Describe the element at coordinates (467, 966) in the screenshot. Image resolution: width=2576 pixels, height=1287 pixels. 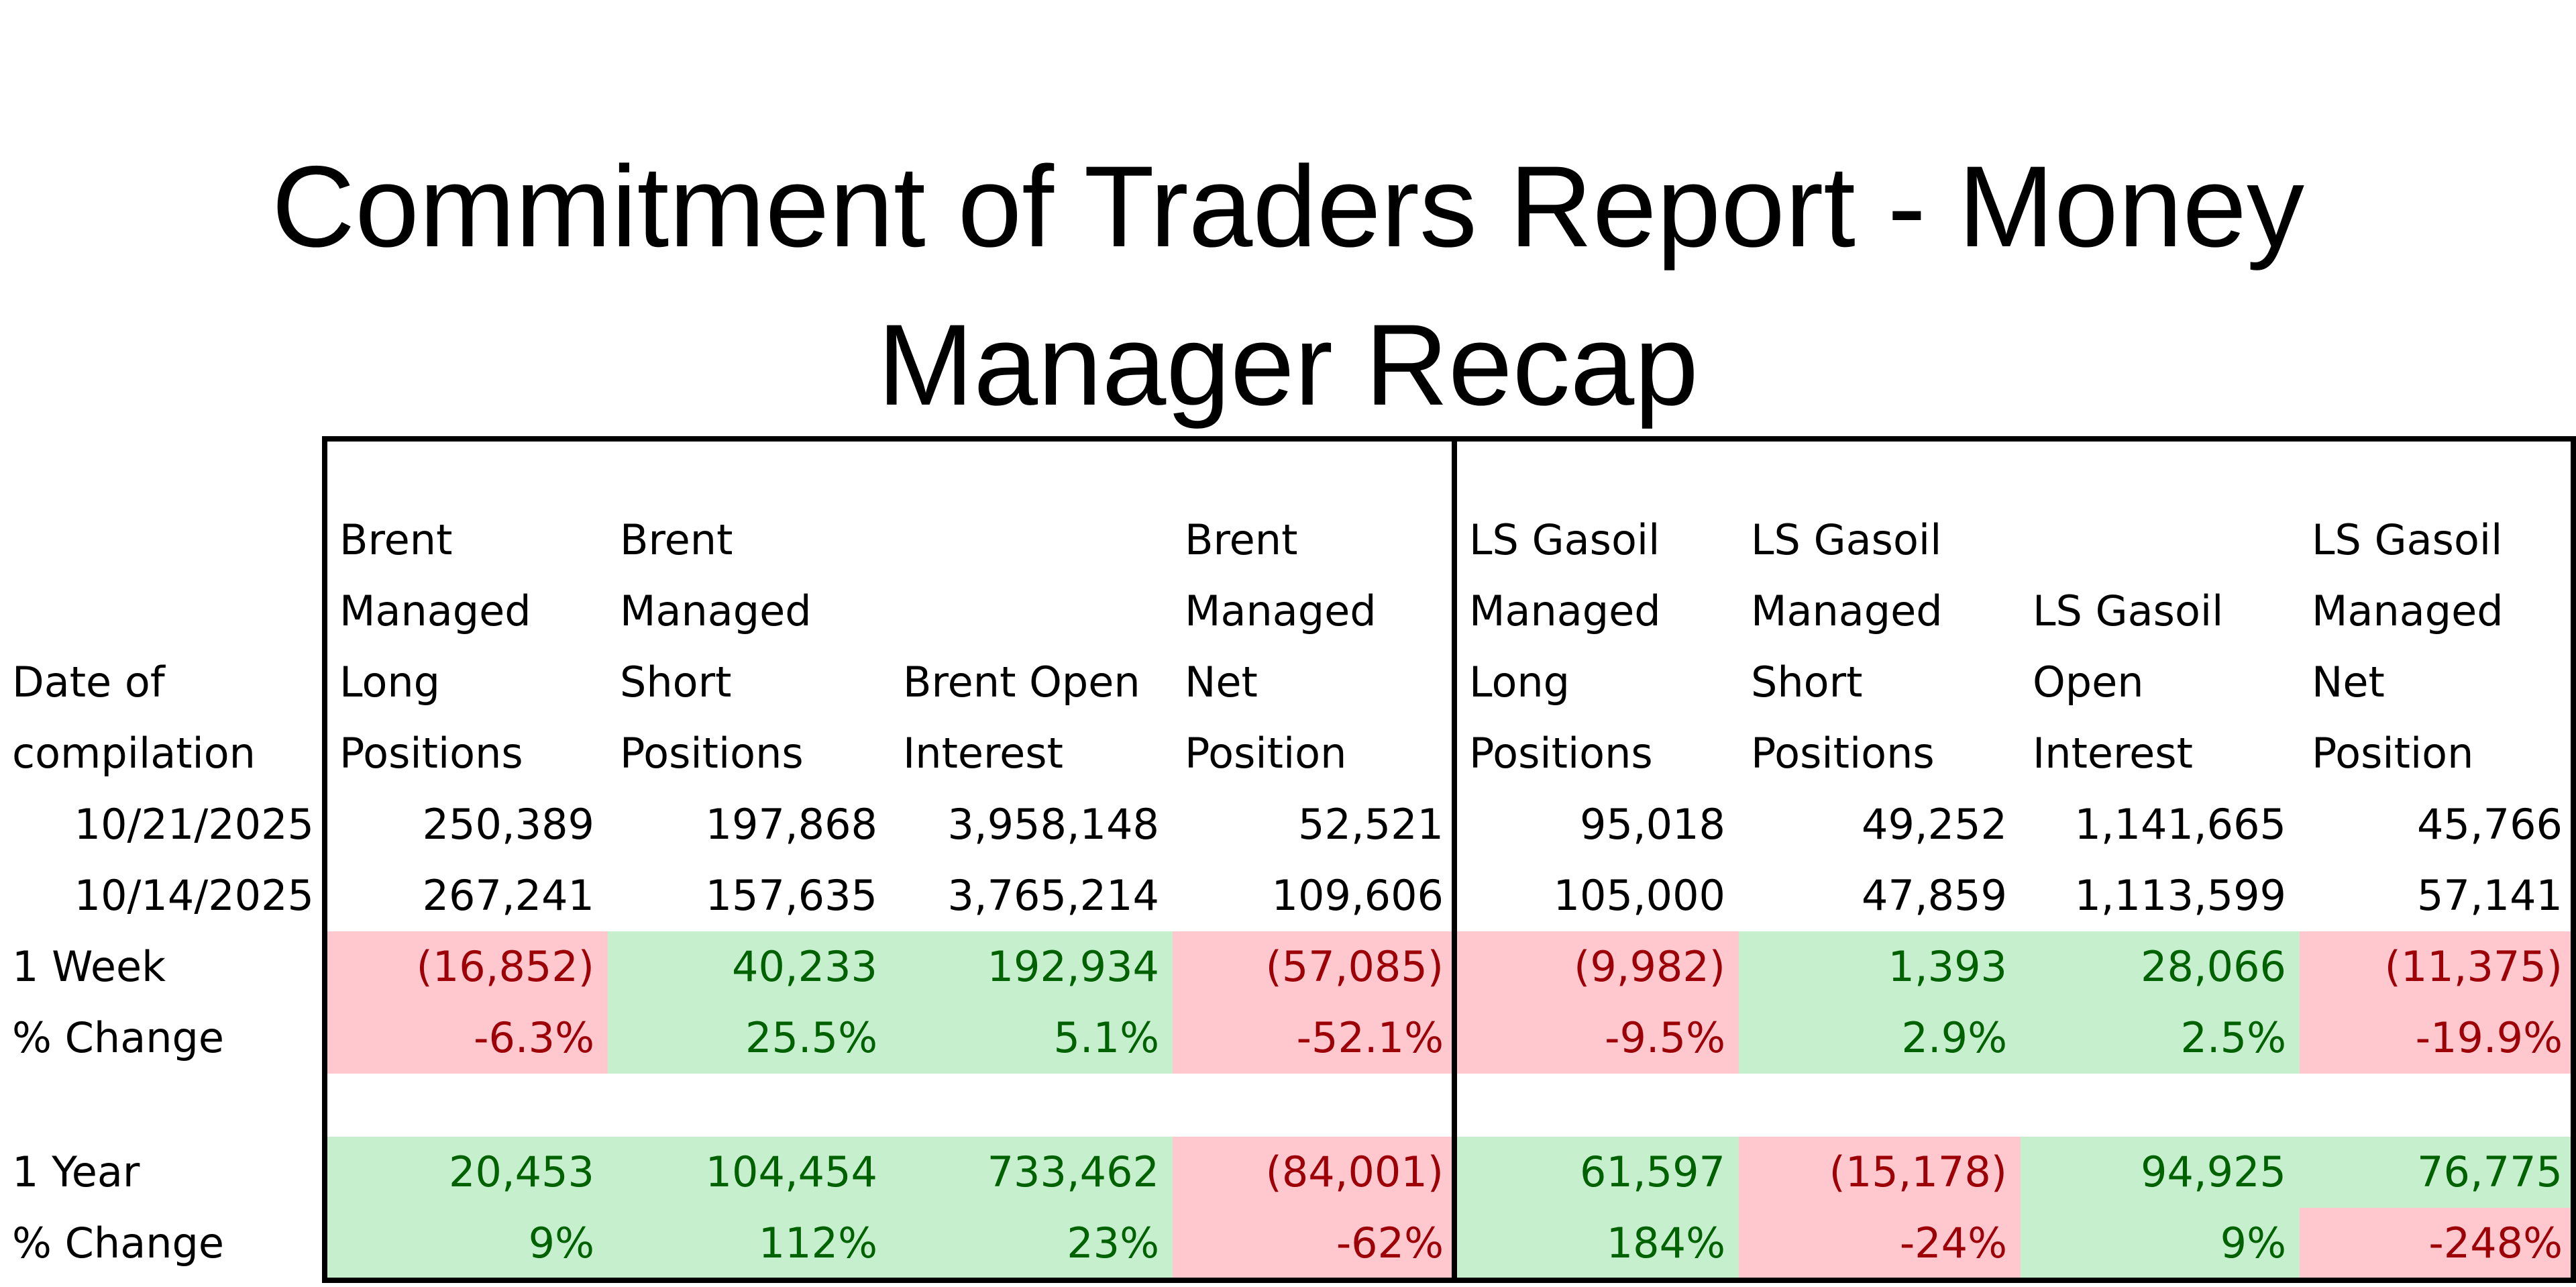
I see `week-change-brent-long: (16,852)` at that location.